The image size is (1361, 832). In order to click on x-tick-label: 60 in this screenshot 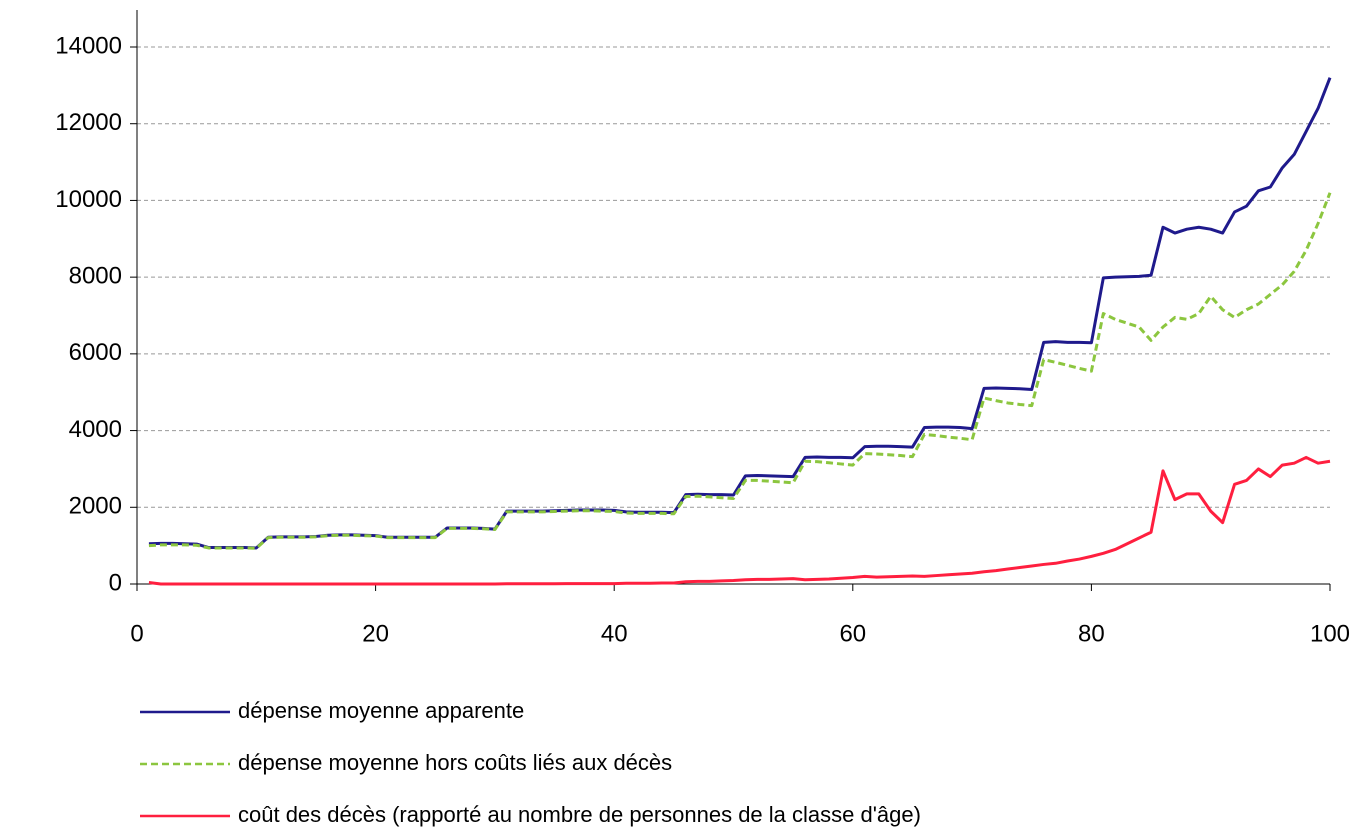, I will do `click(852, 633)`.